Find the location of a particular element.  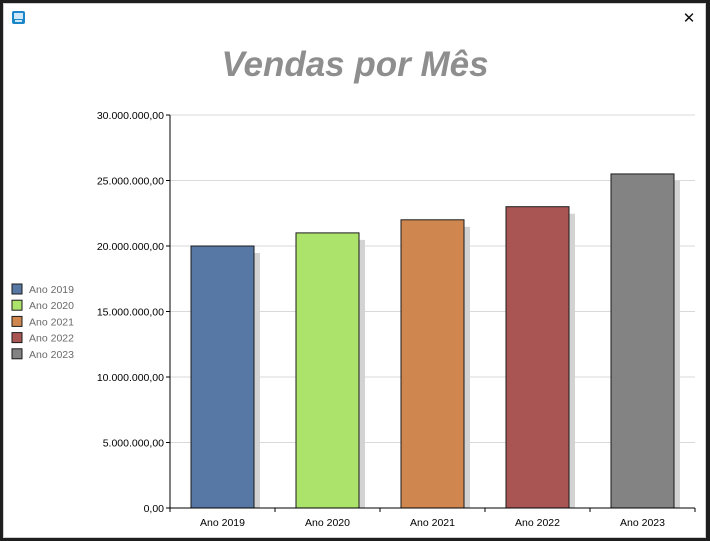

legend-entry: Ano 2019 is located at coordinates (51, 290).